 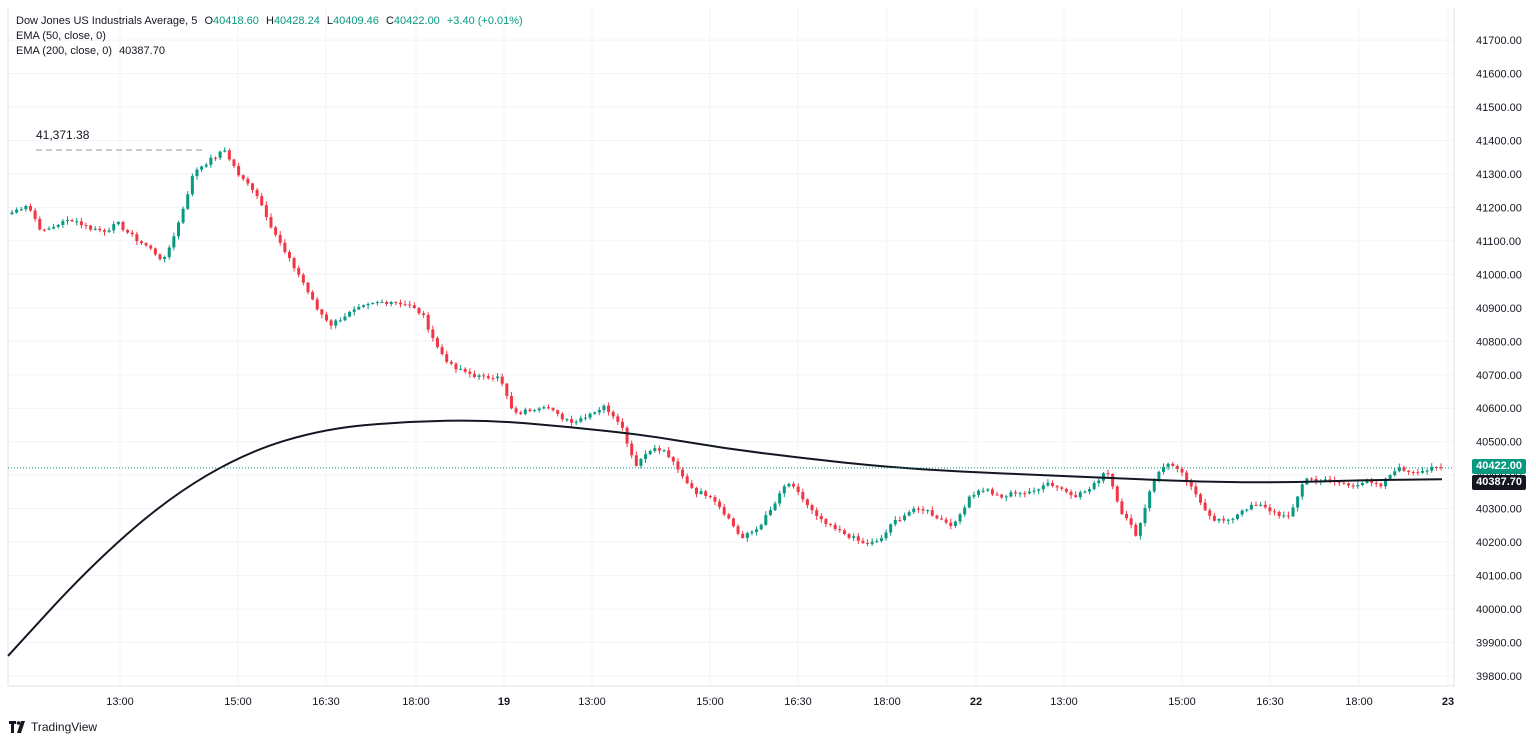 What do you see at coordinates (1499, 443) in the screenshot?
I see `y-tick-label: 40500.00` at bounding box center [1499, 443].